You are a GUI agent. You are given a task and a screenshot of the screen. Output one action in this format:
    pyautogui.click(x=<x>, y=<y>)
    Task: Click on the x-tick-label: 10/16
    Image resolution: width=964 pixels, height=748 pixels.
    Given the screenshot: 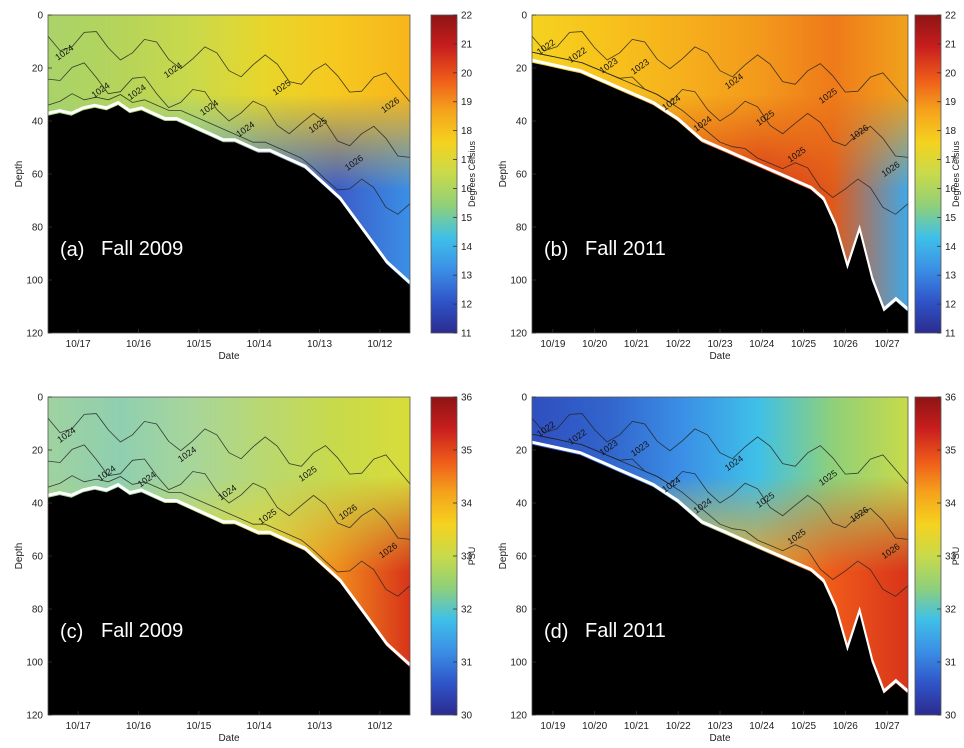 What is the action you would take?
    pyautogui.click(x=138, y=344)
    